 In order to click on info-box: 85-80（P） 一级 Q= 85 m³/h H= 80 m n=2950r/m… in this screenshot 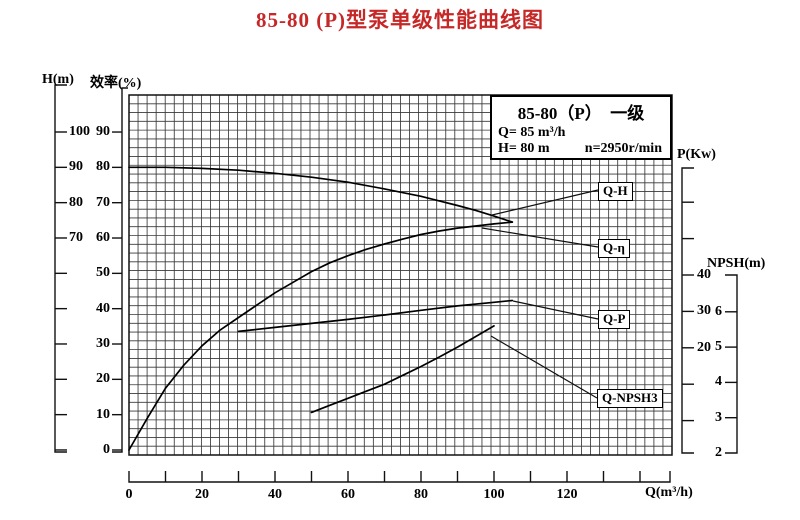, I will do `click(581, 127)`.